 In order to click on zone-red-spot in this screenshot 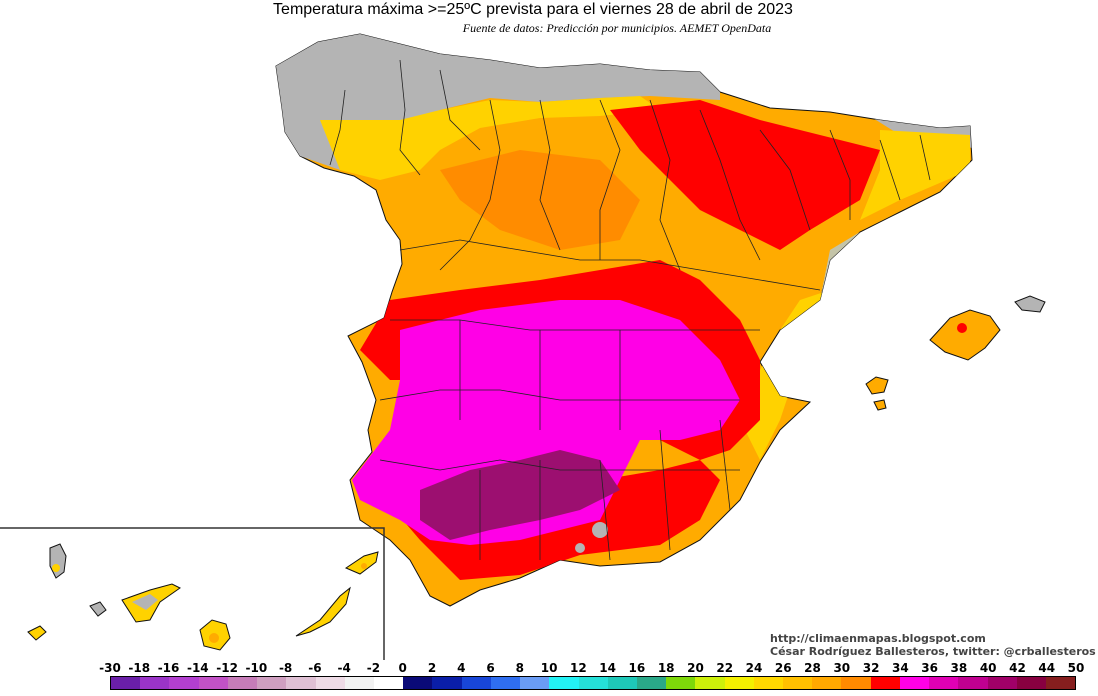, I will do `click(642, 572)`.